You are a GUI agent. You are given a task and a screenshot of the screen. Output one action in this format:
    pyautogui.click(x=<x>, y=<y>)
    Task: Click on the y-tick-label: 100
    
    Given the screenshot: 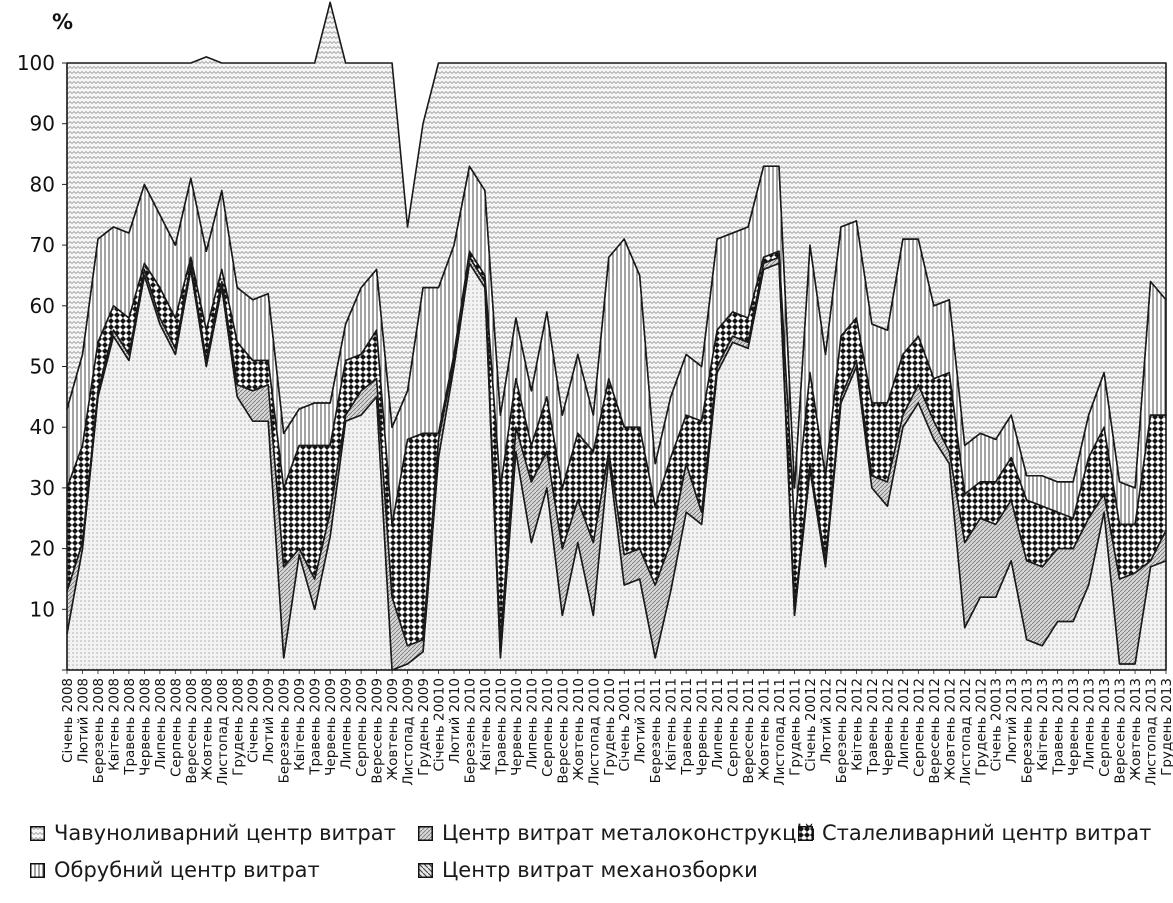 What is the action you would take?
    pyautogui.click(x=36, y=63)
    